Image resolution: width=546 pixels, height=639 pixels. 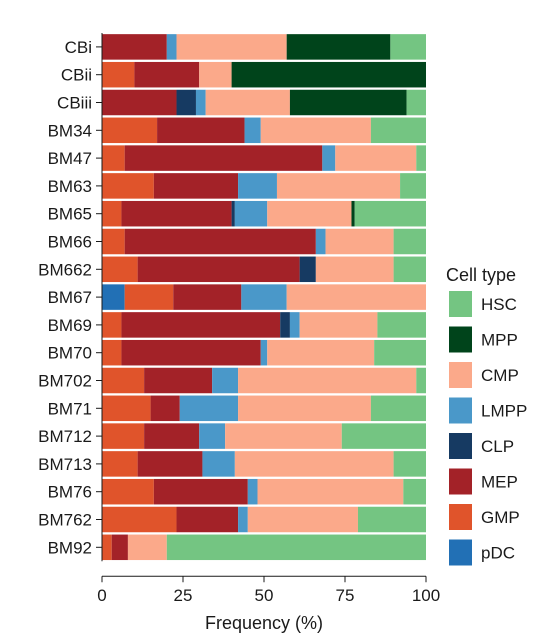 I want to click on bar-segment-bm63-gmp, so click(x=128, y=186).